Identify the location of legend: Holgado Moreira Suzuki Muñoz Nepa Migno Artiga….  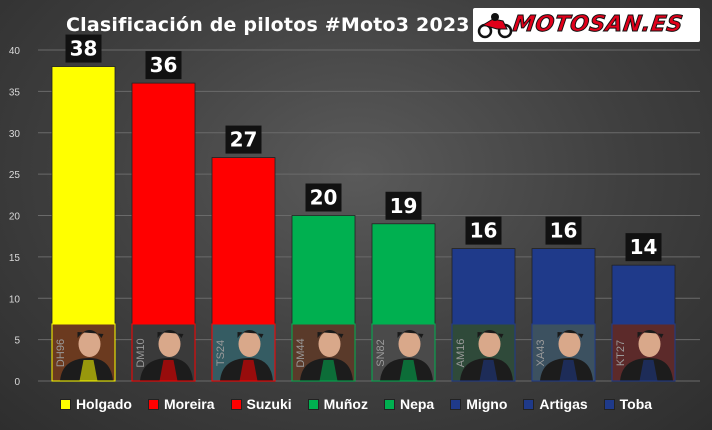
(356, 404).